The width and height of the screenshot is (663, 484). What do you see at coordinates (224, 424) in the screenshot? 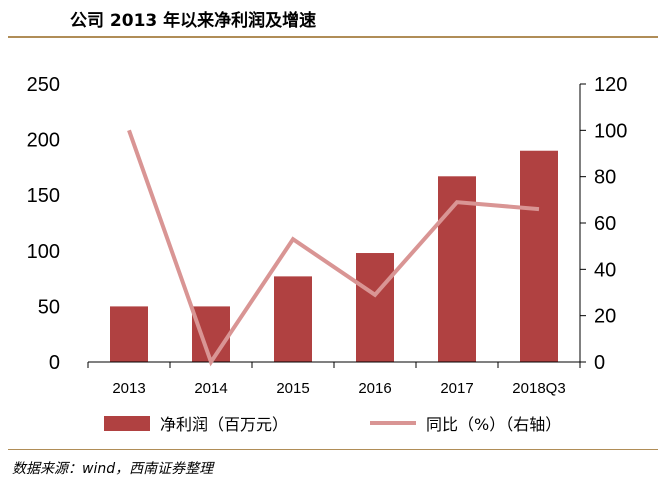
I see `legend-bar-label: 净利润（百万元）` at bounding box center [224, 424].